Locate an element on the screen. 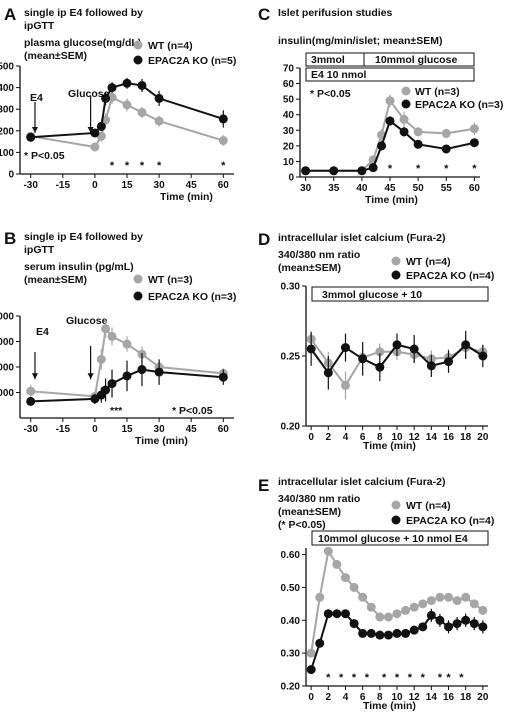 The width and height of the screenshot is (520, 713). x-tick-label: -30 is located at coordinates (30, 429).